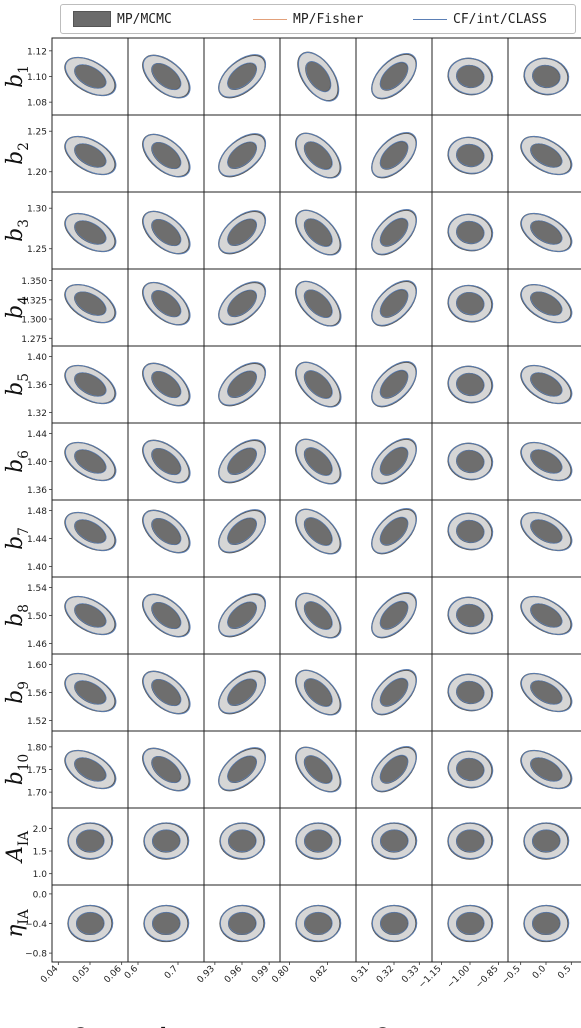 Image resolution: width=581 pixels, height=1028 pixels. What do you see at coordinates (487, 977) in the screenshot?
I see `x-tick-label-5-2: −0.85` at bounding box center [487, 977].